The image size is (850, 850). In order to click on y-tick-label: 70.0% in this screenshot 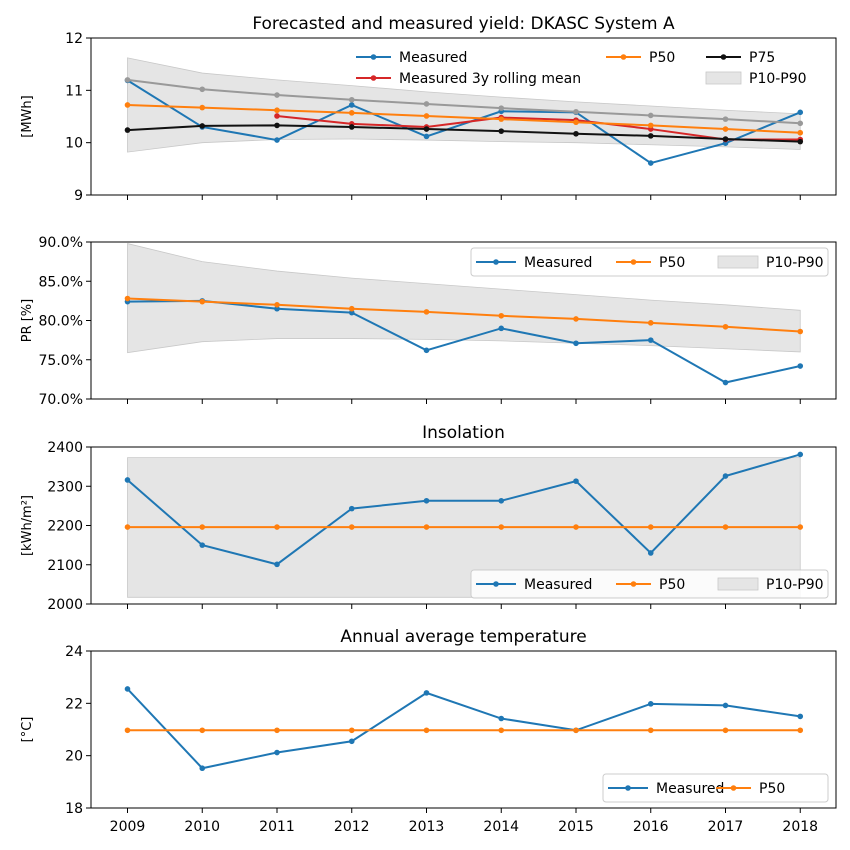, I will do `click(61, 400)`.